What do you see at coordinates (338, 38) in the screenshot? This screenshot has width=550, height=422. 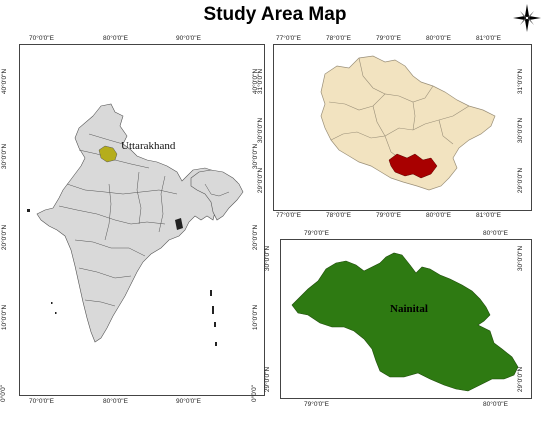 I see `uk-x-tick-top: 78°0'0"E` at bounding box center [338, 38].